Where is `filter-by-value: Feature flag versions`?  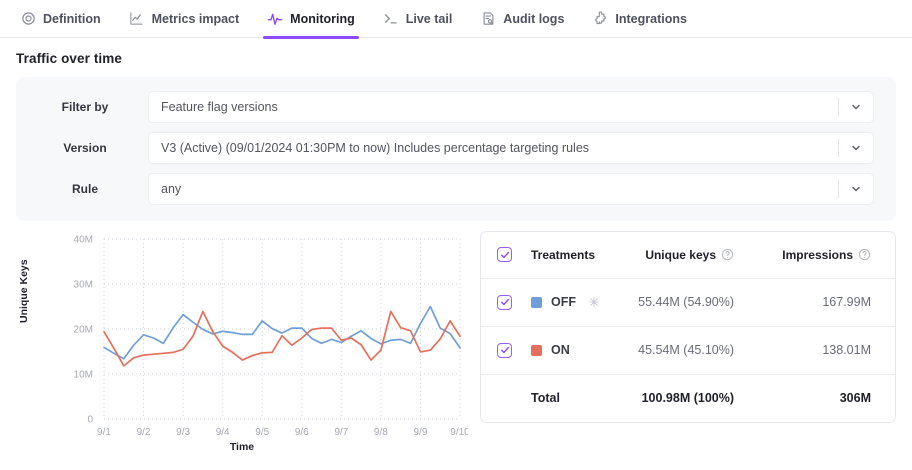
filter-by-value: Feature flag versions is located at coordinates (219, 107).